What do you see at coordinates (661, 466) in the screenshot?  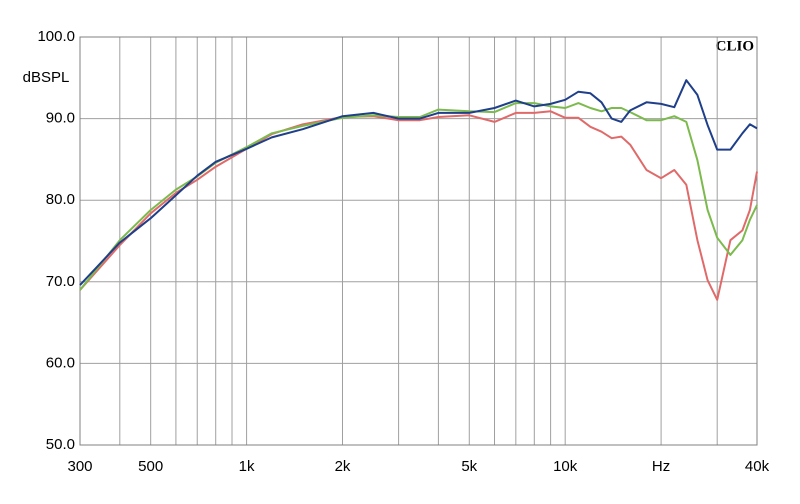 I see `x-tick-label: Hz` at bounding box center [661, 466].